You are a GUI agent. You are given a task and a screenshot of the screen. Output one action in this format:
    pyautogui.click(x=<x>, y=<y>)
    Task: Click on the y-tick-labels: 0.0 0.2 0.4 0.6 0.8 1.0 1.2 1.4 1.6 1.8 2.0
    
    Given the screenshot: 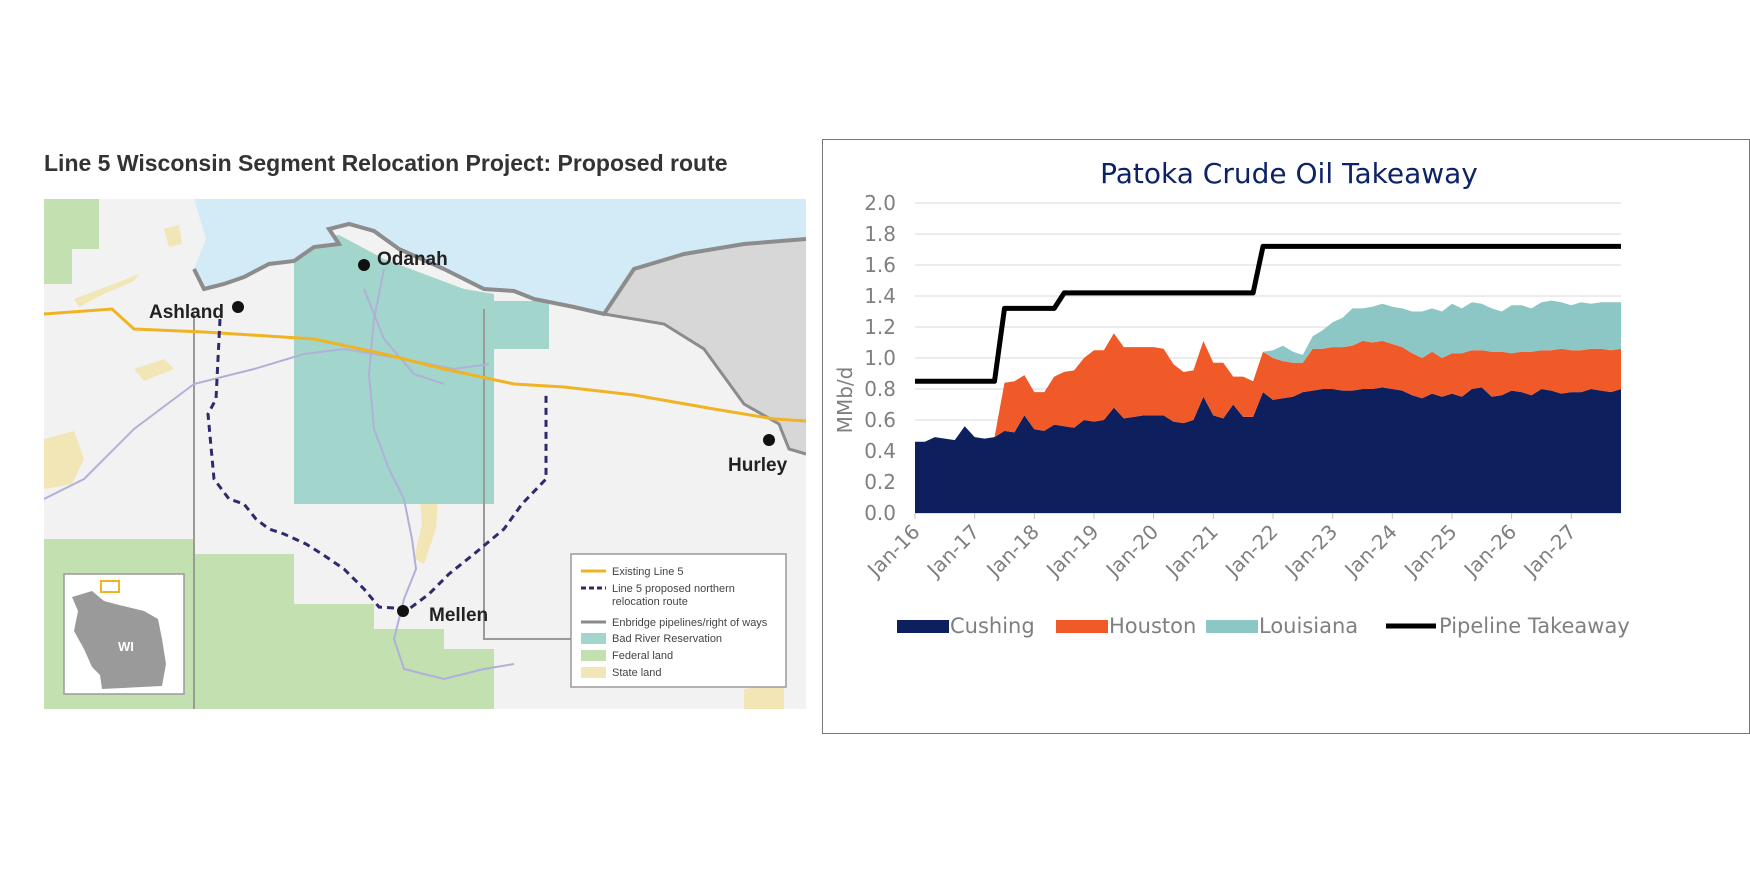 What is the action you would take?
    pyautogui.click(x=880, y=358)
    